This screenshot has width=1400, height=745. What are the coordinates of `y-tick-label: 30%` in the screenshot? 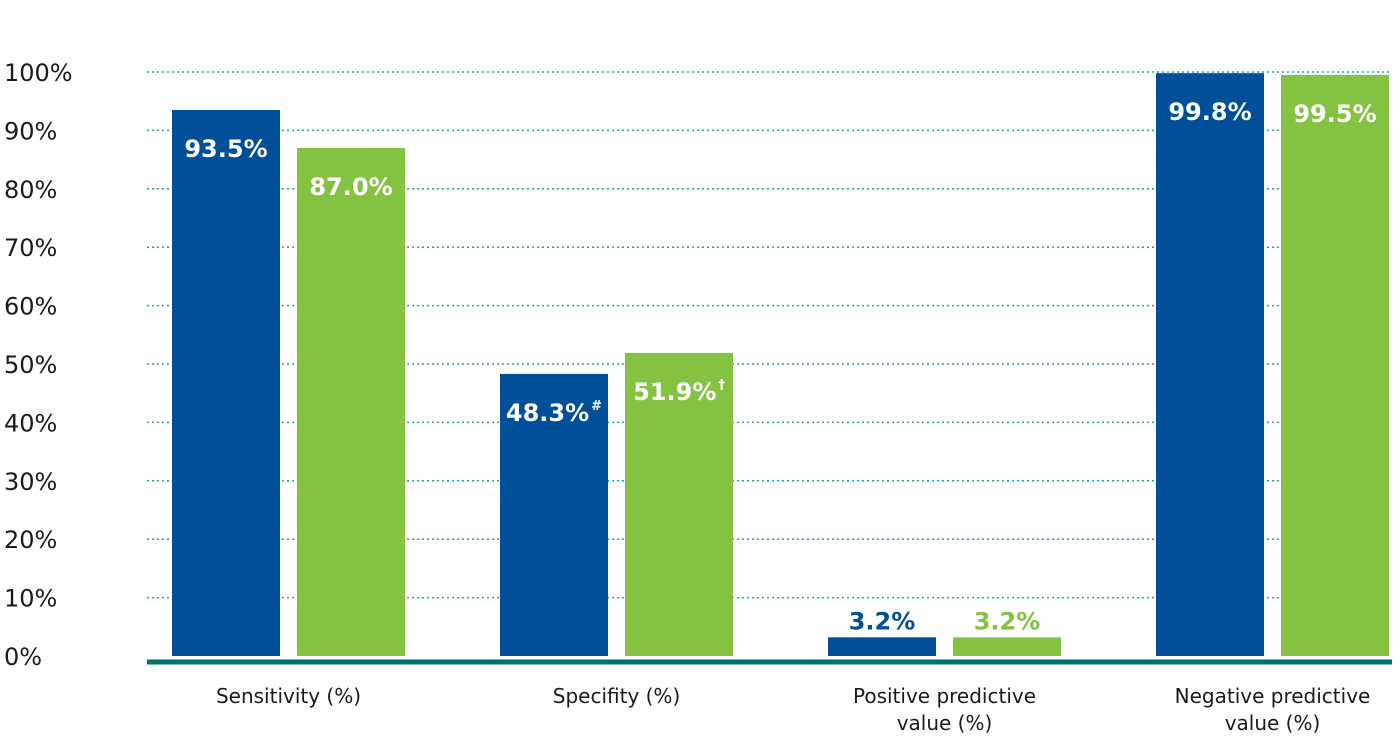 It's located at (30, 482).